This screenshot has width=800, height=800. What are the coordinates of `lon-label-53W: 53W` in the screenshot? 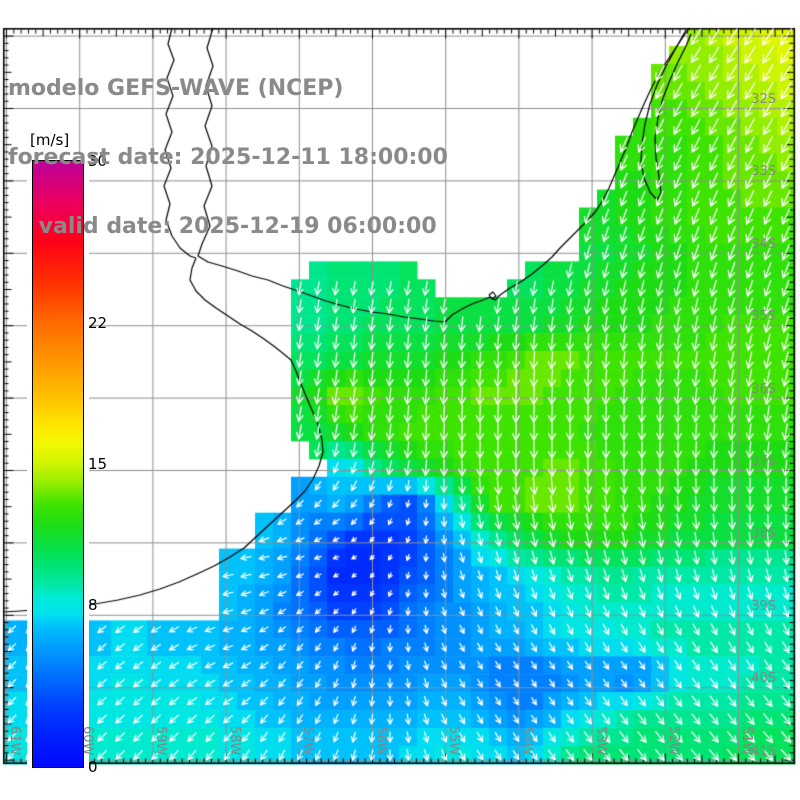 It's located at (600, 741).